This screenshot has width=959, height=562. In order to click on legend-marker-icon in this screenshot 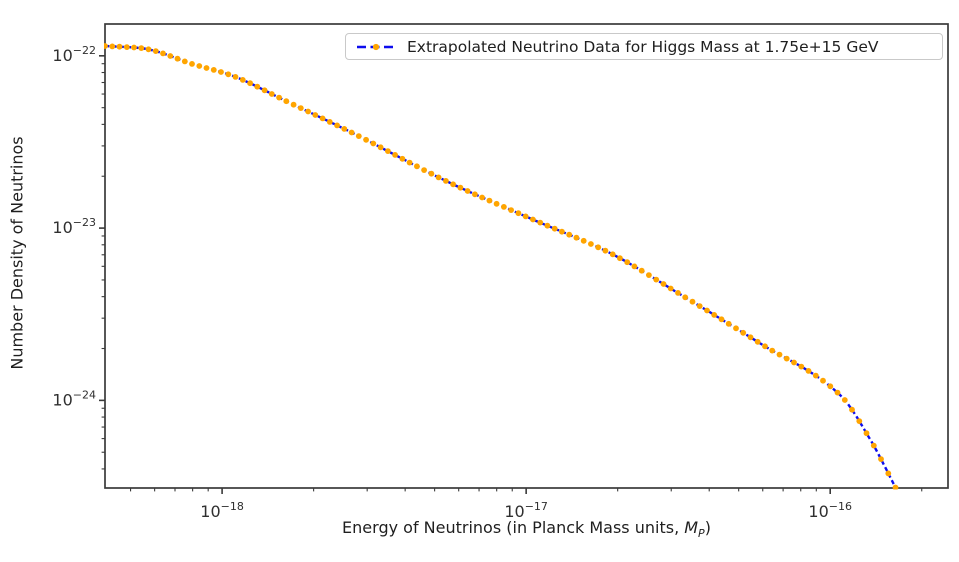, I will do `click(376, 46)`.